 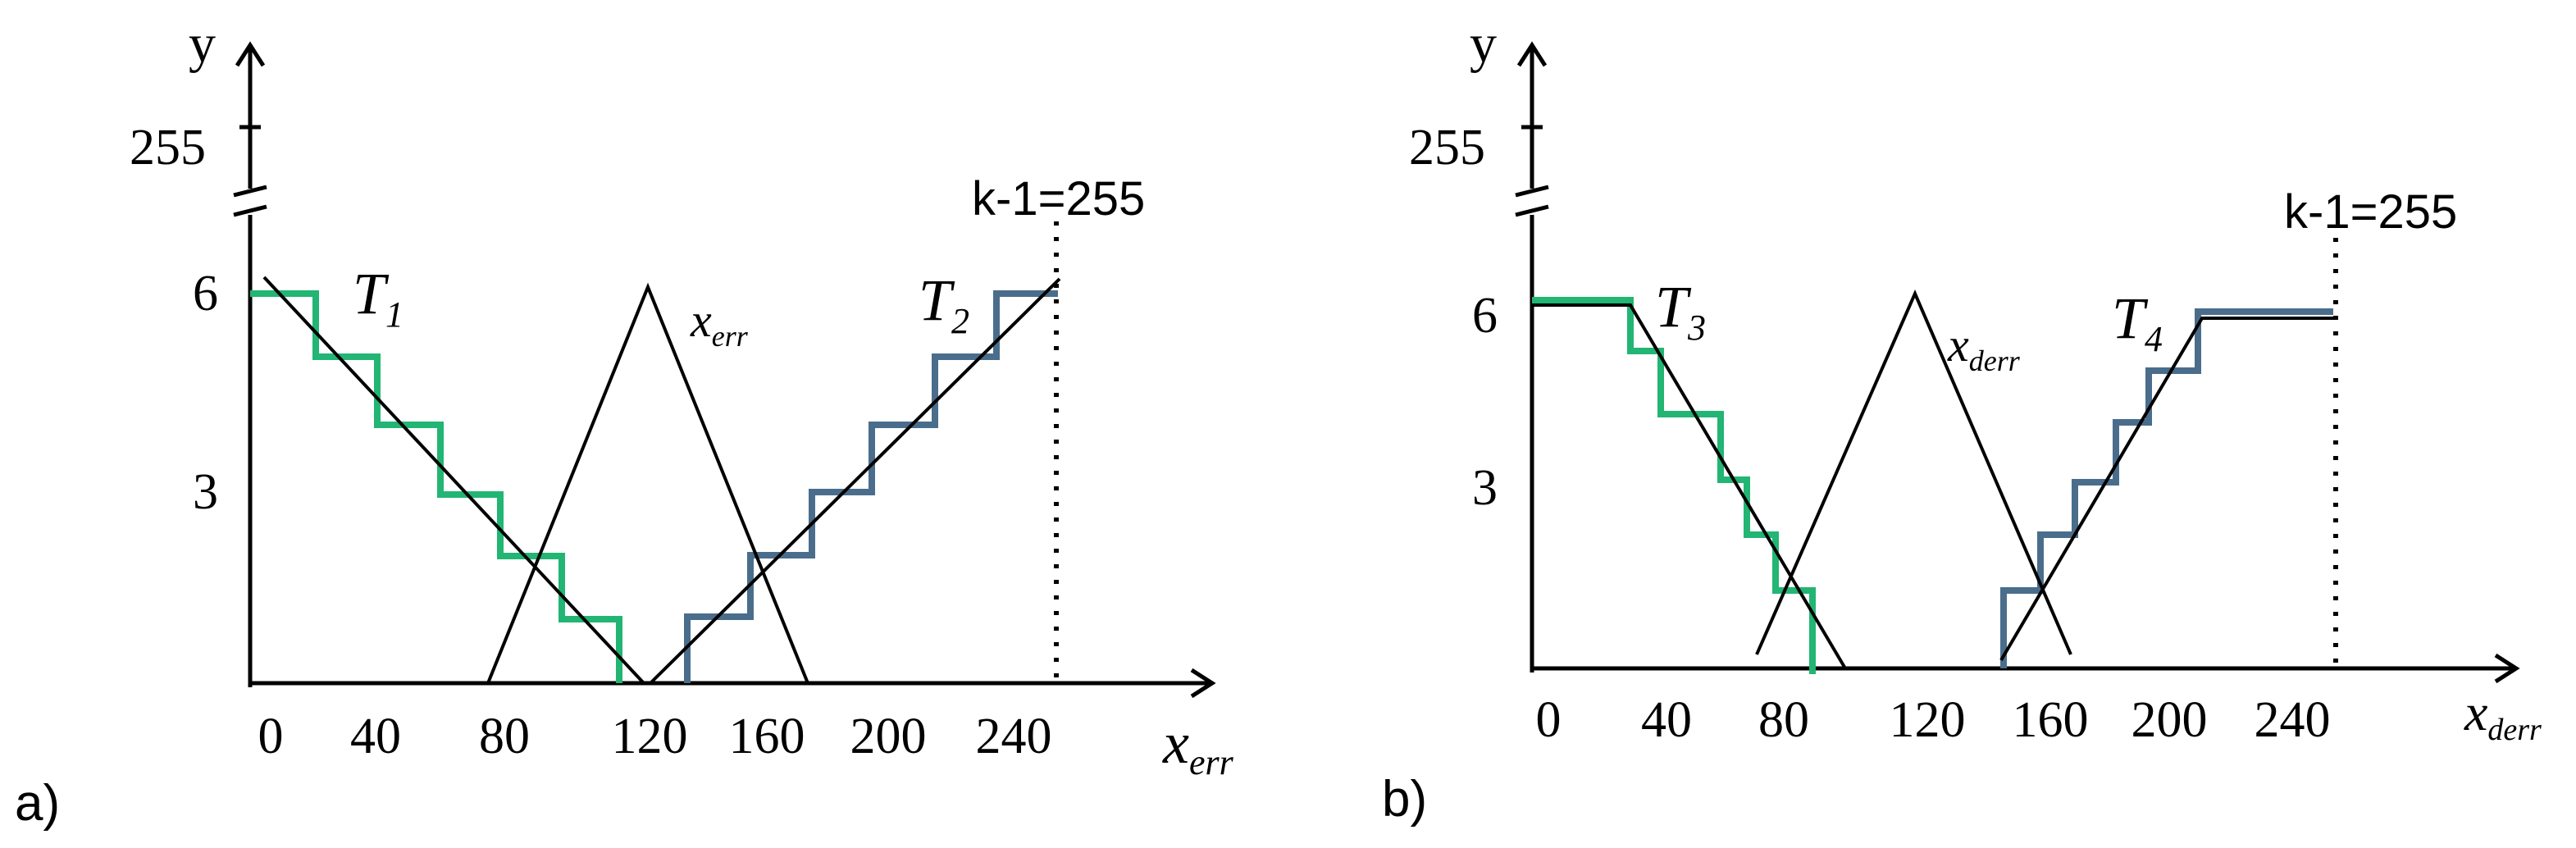 What do you see at coordinates (1549, 720) in the screenshot?
I see `panel-b-x-tick-0: 0` at bounding box center [1549, 720].